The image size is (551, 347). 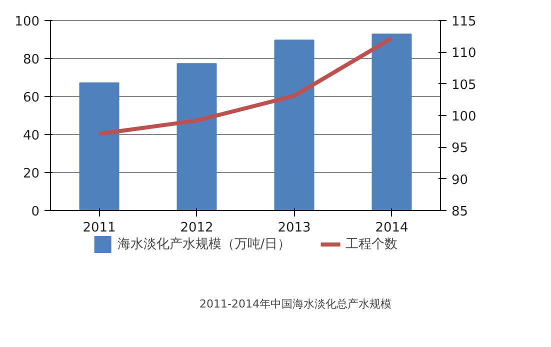 I want to click on x-tick-label: 2012, so click(x=197, y=228).